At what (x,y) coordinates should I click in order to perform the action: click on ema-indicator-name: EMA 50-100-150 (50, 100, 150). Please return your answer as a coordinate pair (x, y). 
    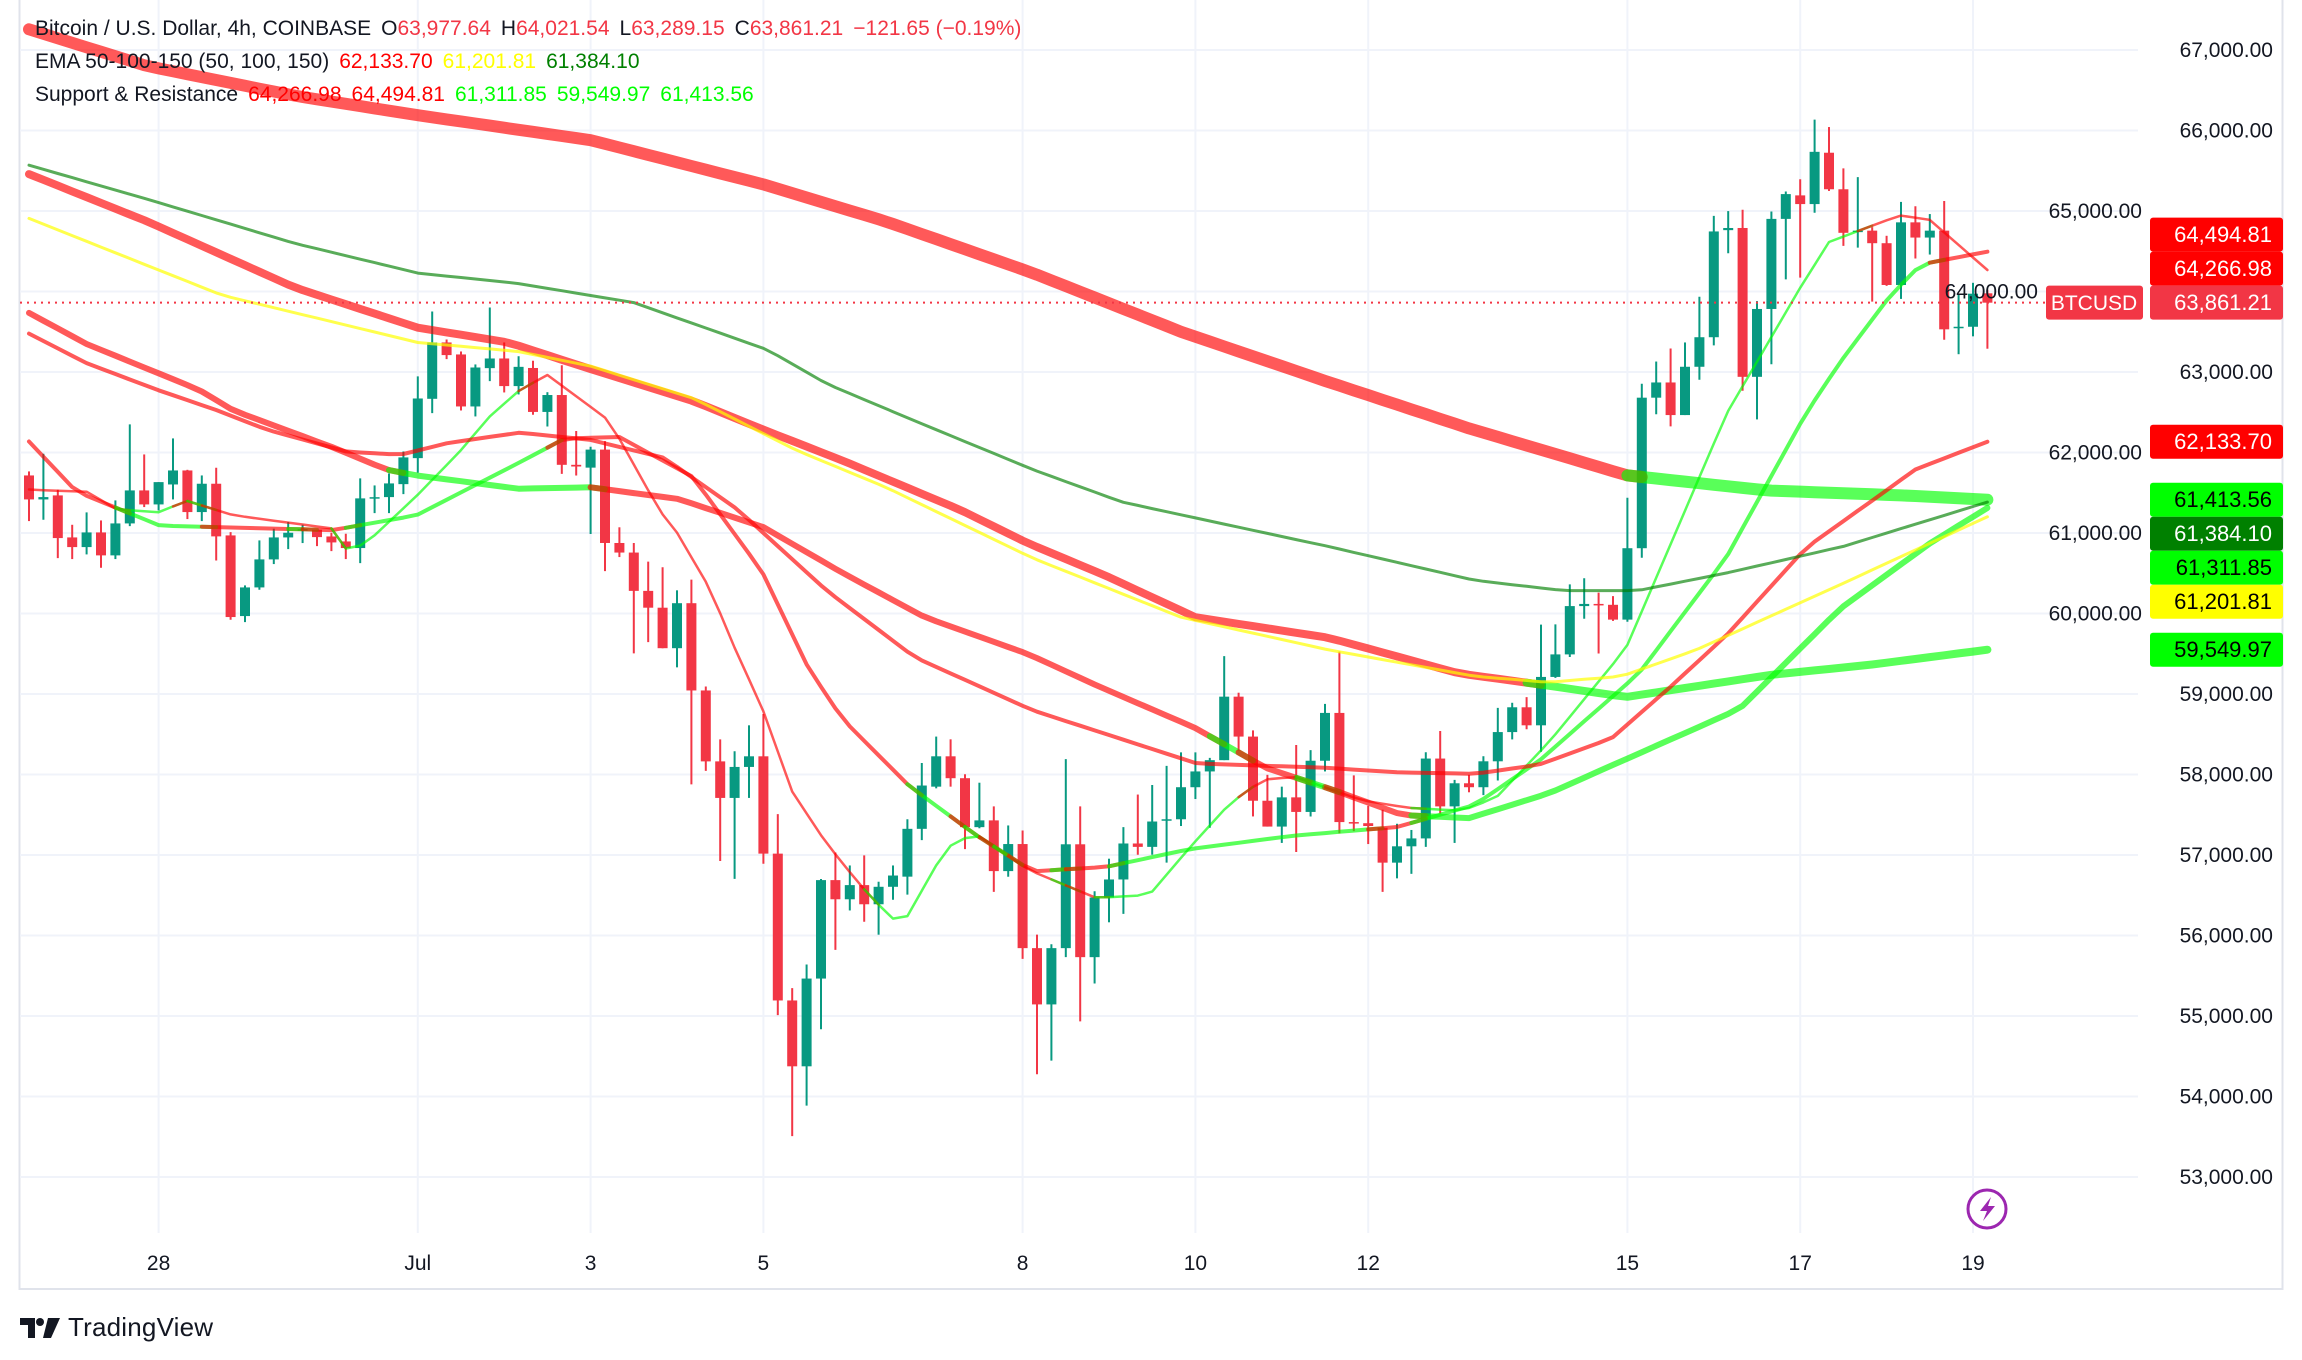
    Looking at the image, I should click on (182, 61).